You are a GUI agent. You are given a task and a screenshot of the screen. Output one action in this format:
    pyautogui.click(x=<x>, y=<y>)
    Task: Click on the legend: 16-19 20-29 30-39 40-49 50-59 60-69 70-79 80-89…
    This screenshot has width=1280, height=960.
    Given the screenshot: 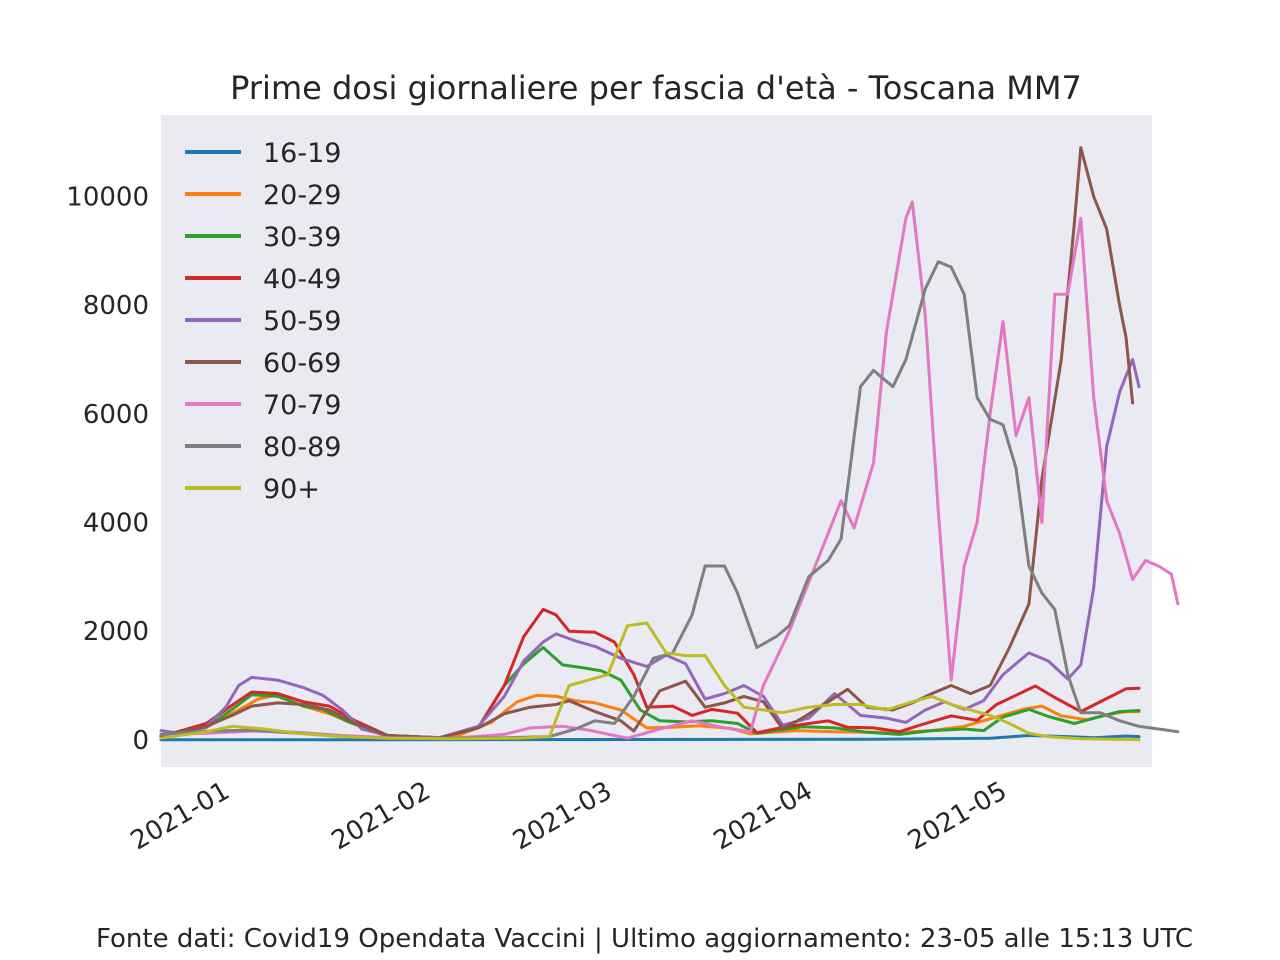 What is the action you would take?
    pyautogui.click(x=263, y=321)
    